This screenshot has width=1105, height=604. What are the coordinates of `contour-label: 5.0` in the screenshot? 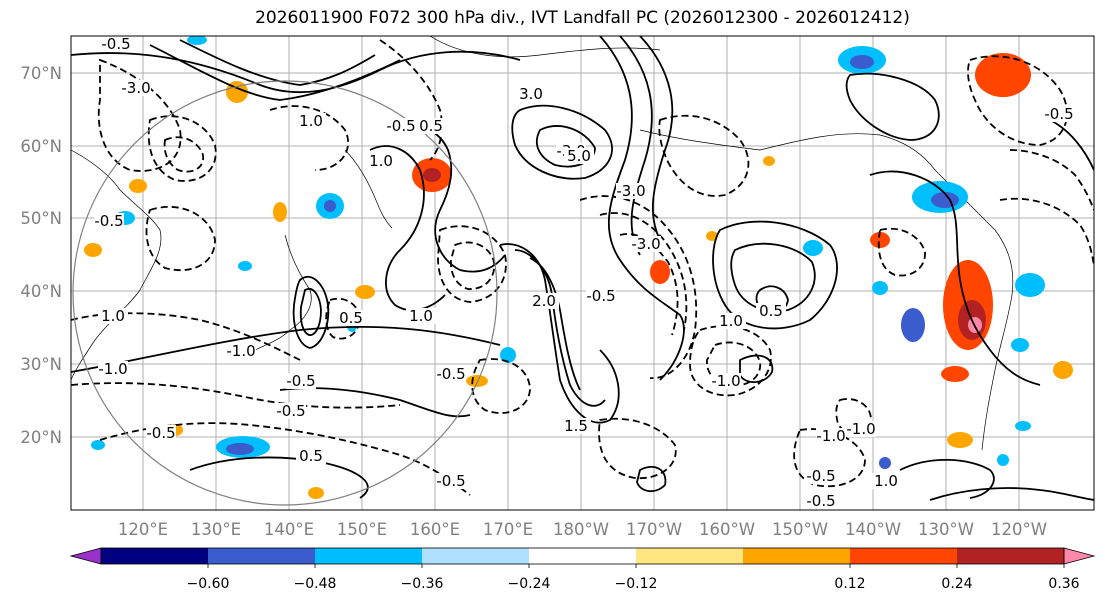 It's located at (579, 156).